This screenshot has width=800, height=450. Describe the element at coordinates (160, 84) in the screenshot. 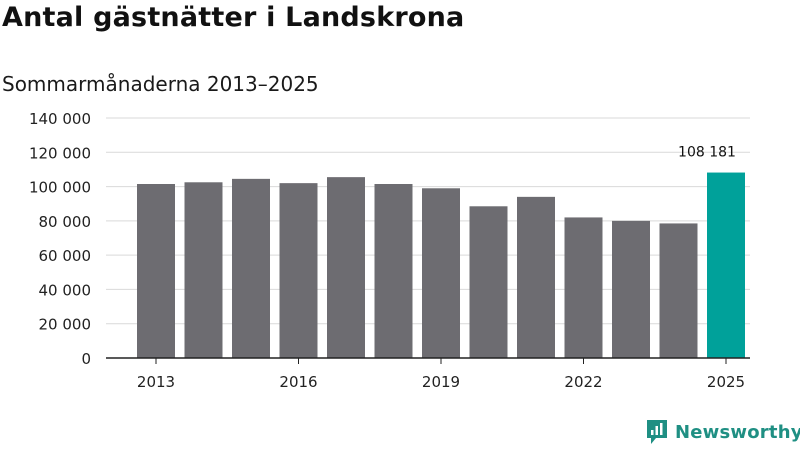

I see `chart-subtitle: Sommarmånaderna 2013–2025` at that location.